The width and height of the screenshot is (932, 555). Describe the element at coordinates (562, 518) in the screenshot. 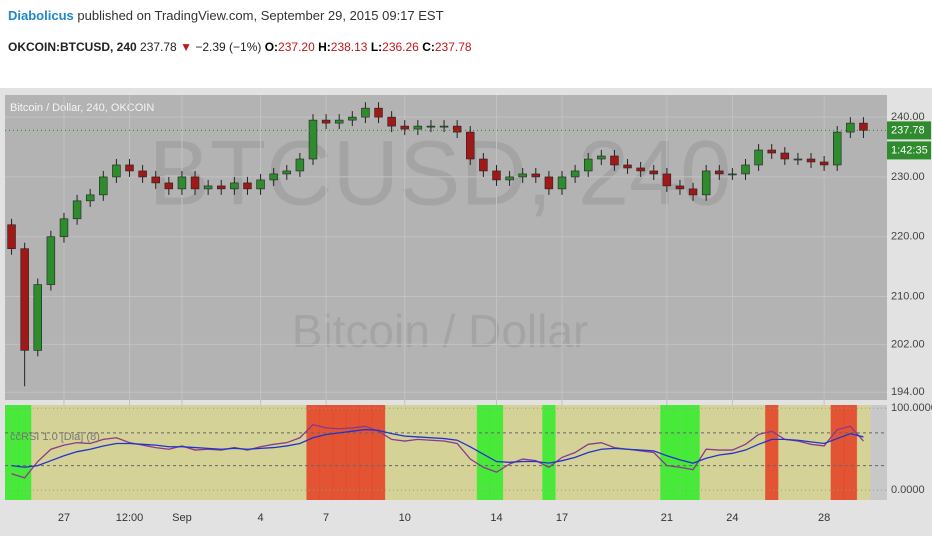

I see `x-tick-label: 17` at that location.